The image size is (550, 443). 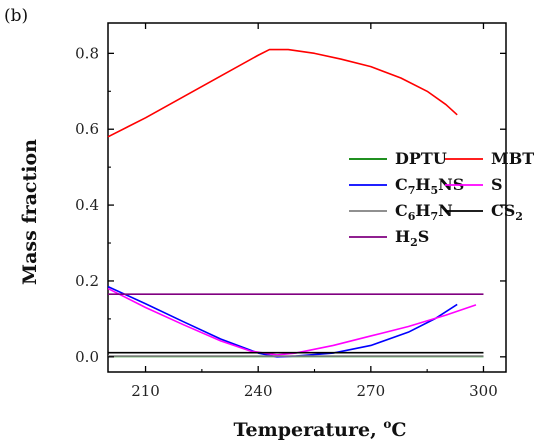 I want to click on x-tick-label-210: 210, so click(x=145, y=391).